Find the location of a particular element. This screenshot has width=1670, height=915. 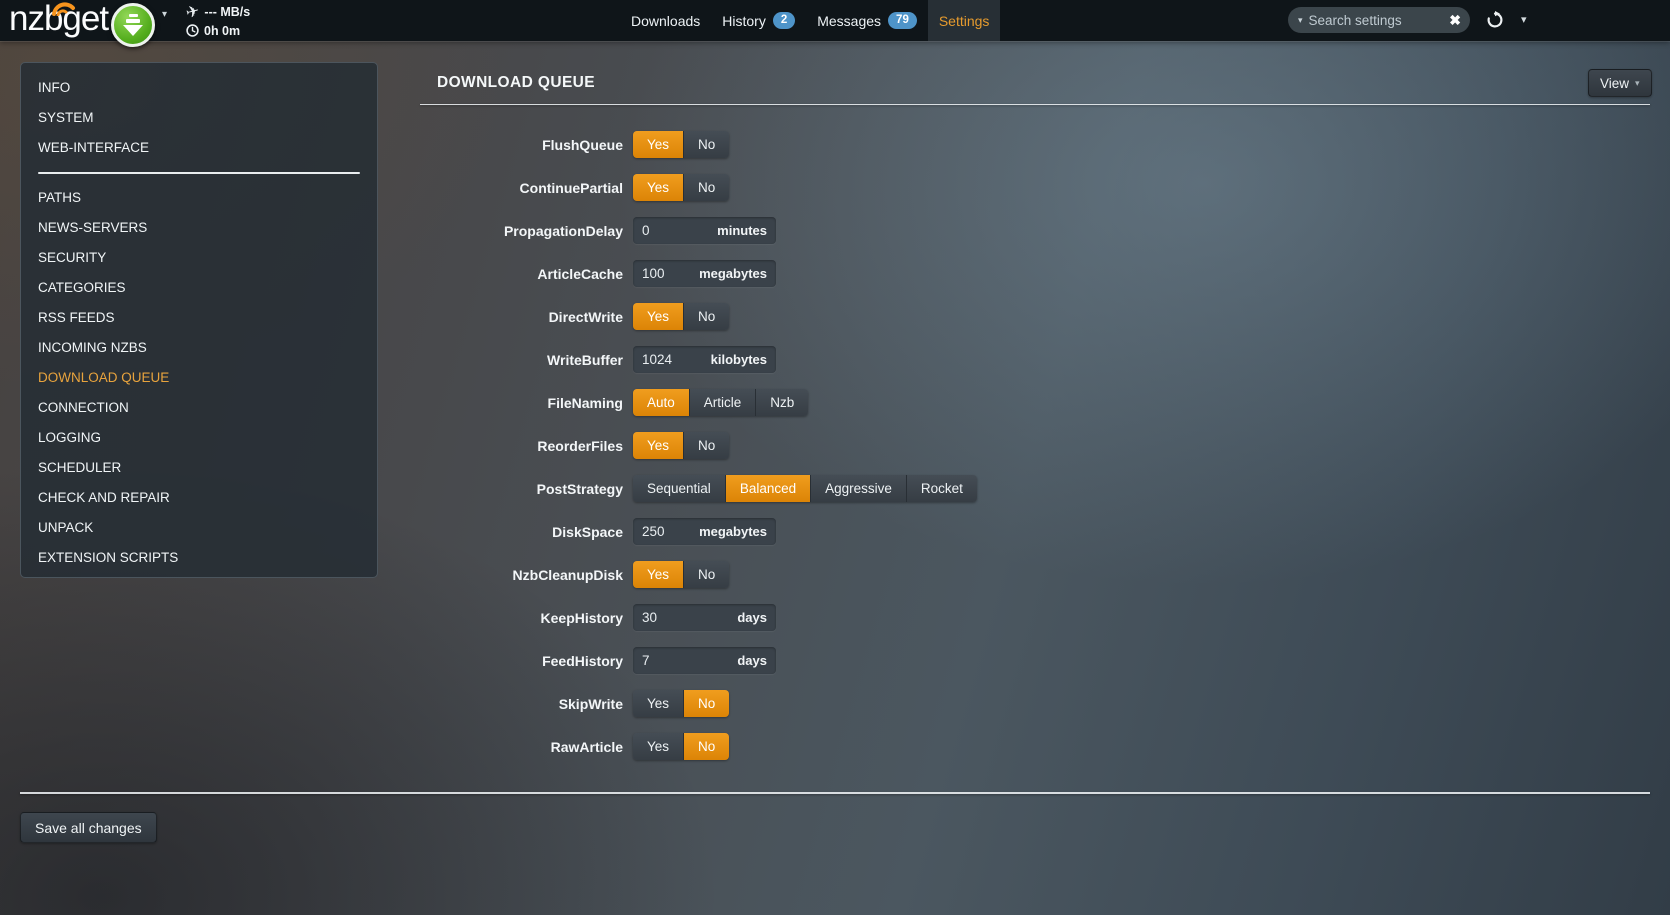

refresh-icon is located at coordinates (1495, 20).